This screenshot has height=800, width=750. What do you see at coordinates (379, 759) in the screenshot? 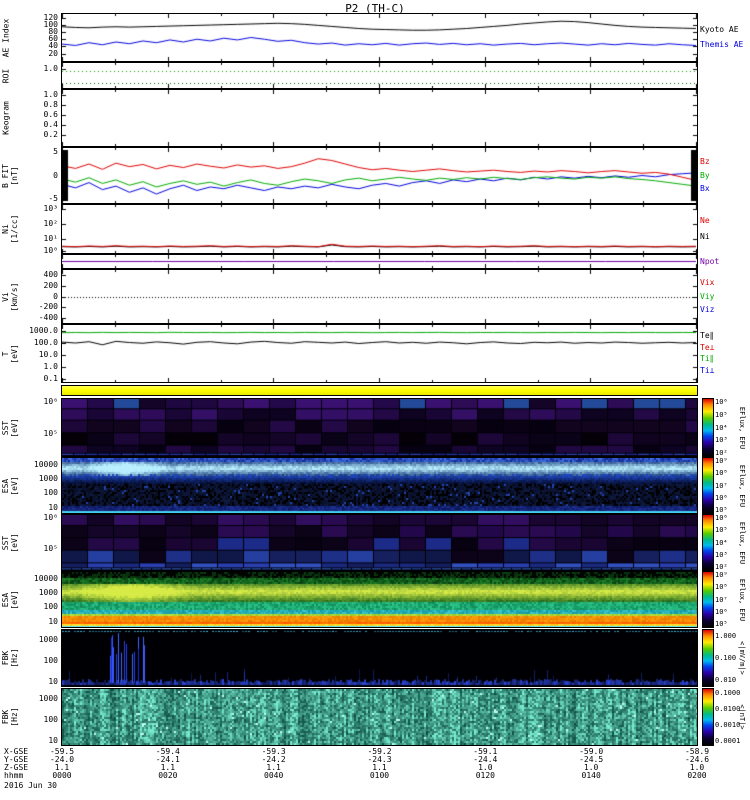
I see `xaxis-value-y-gse-3: -24.3` at bounding box center [379, 759].